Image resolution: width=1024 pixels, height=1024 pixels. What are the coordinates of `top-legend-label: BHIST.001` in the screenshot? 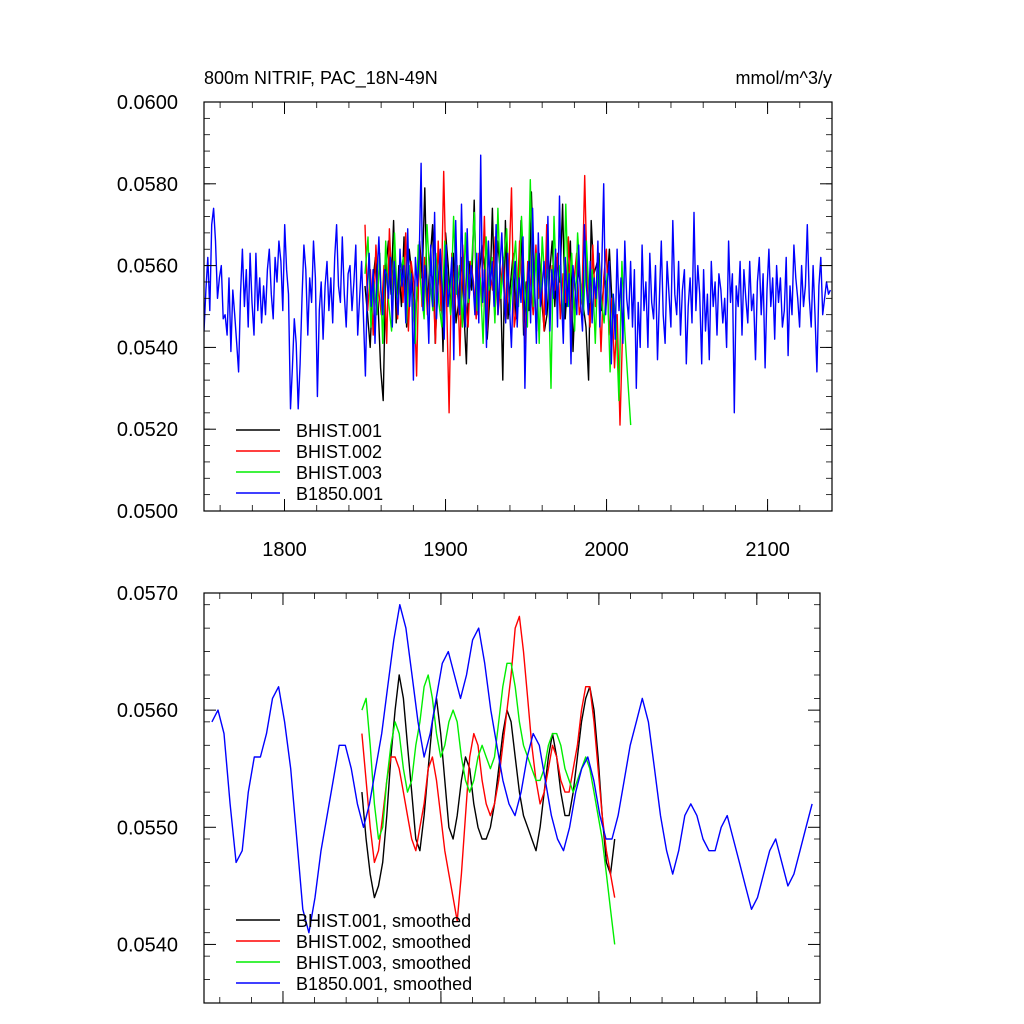 It's located at (339, 431).